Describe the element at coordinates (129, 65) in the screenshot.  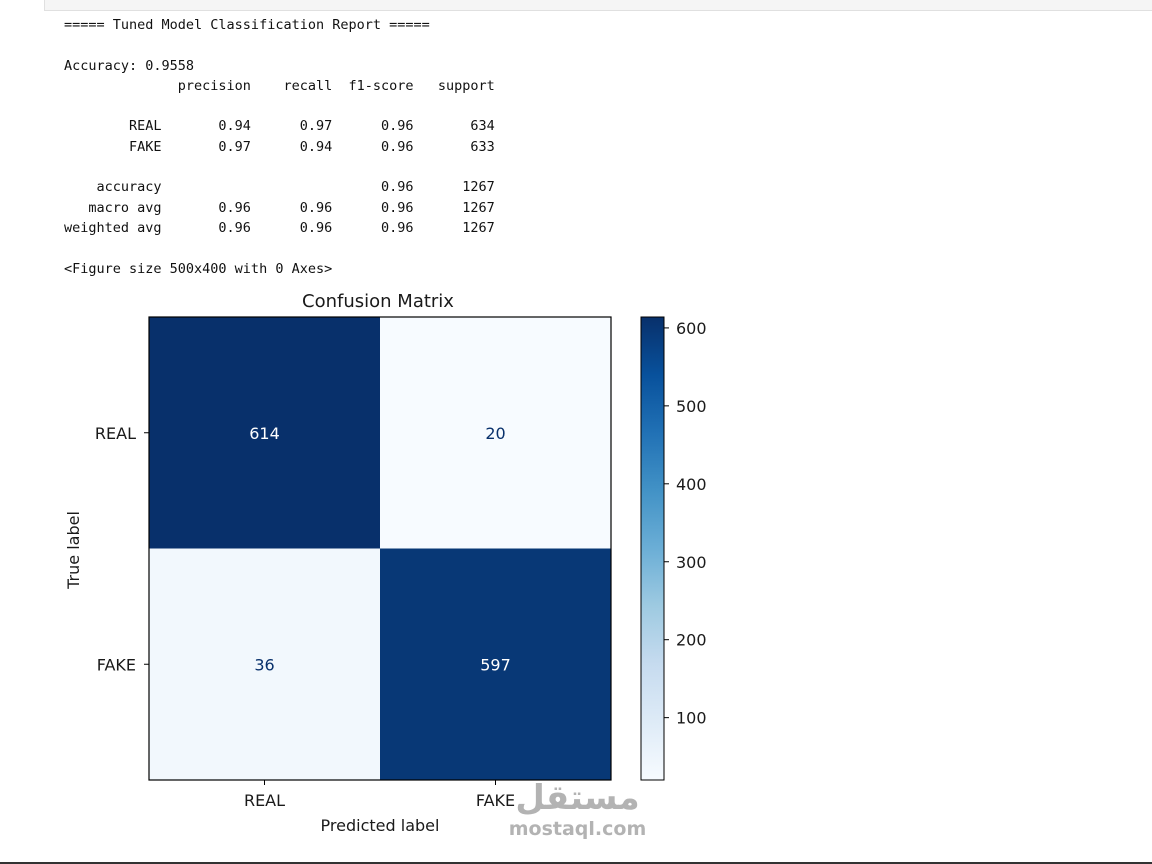
I see `report-line: Accuracy: 0.9558` at that location.